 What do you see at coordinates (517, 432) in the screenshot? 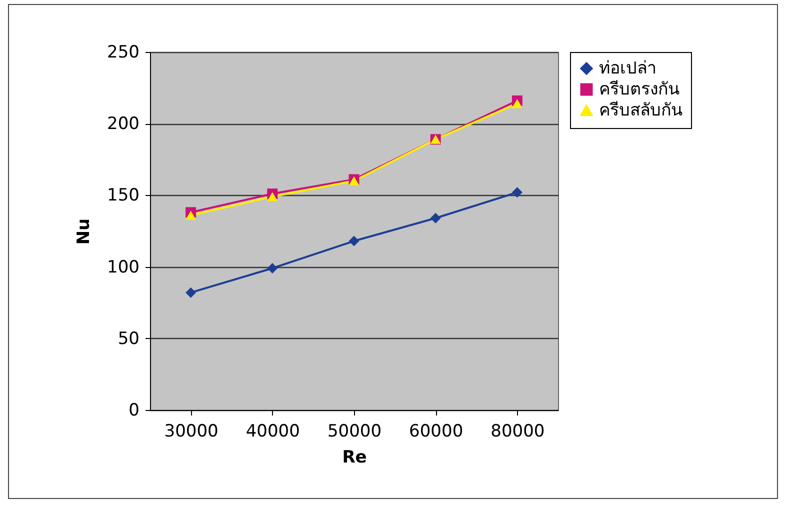
I see `x-tick-label: 80000` at bounding box center [517, 432].